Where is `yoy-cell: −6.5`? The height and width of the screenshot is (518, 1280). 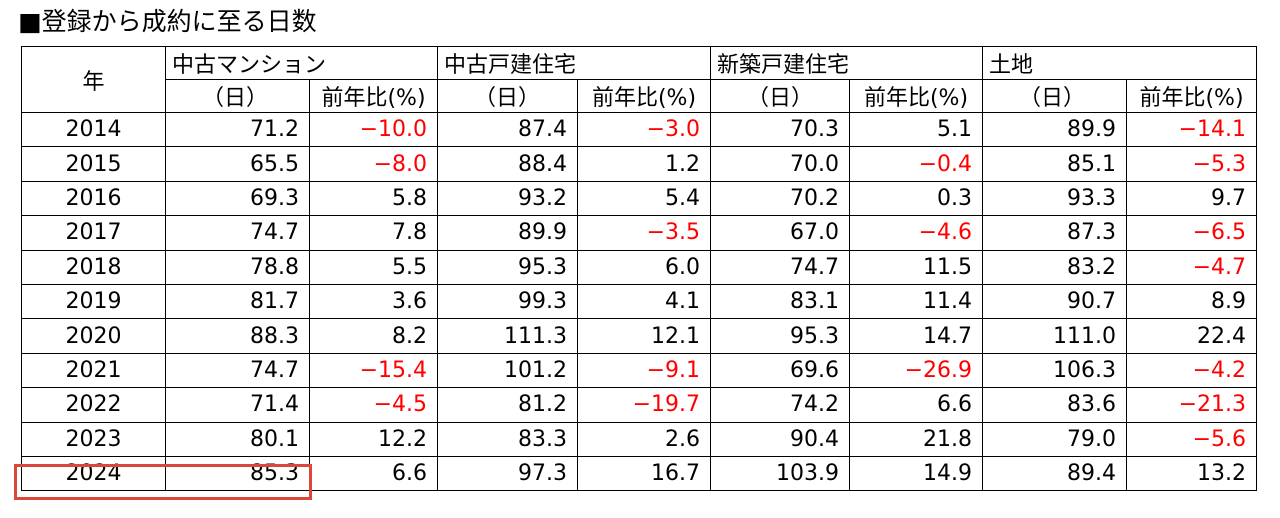
yoy-cell: −6.5 is located at coordinates (1191, 233).